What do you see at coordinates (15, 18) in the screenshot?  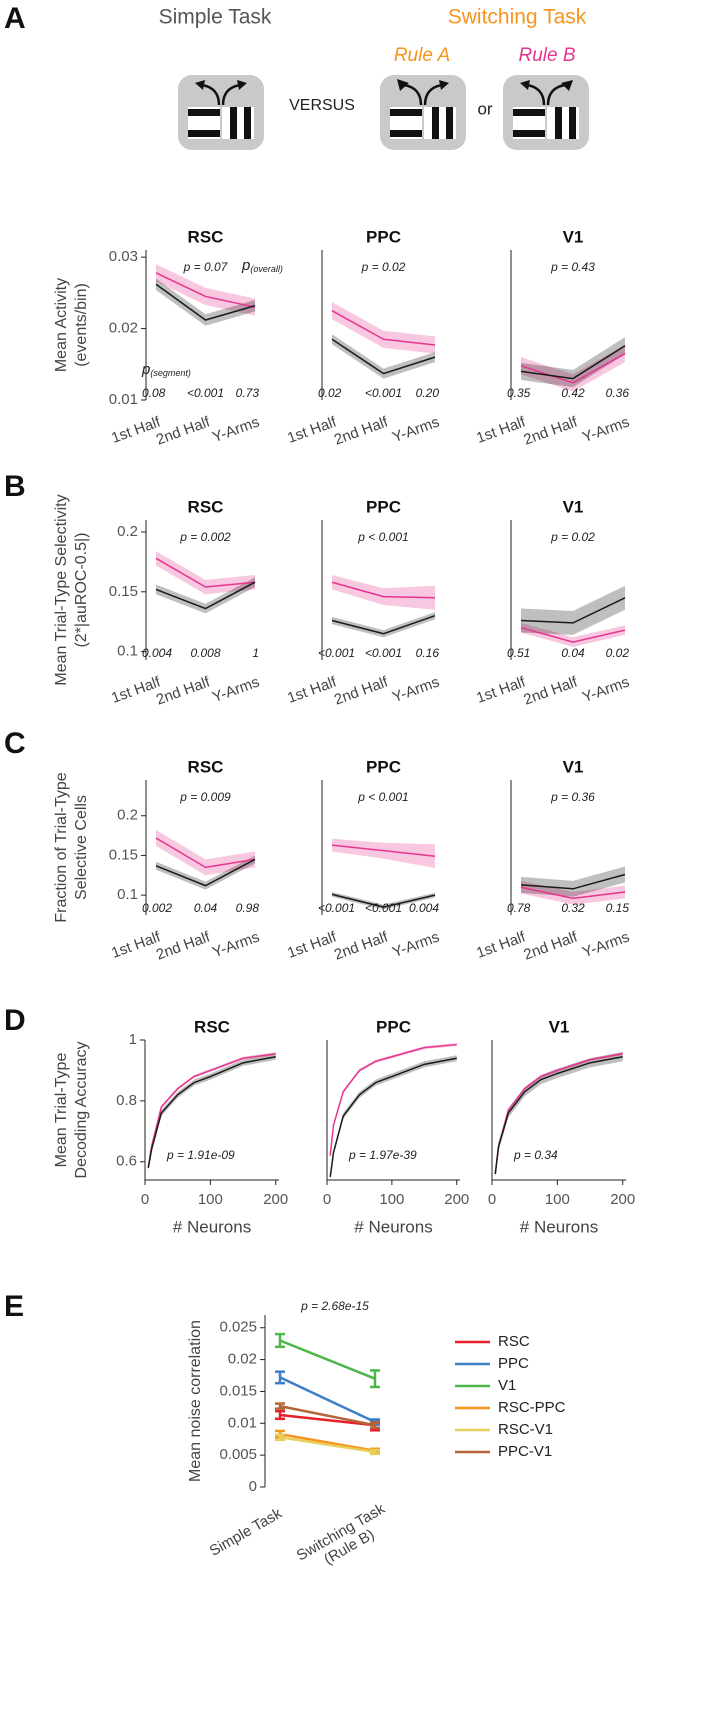 I see `panel-letter: A` at bounding box center [15, 18].